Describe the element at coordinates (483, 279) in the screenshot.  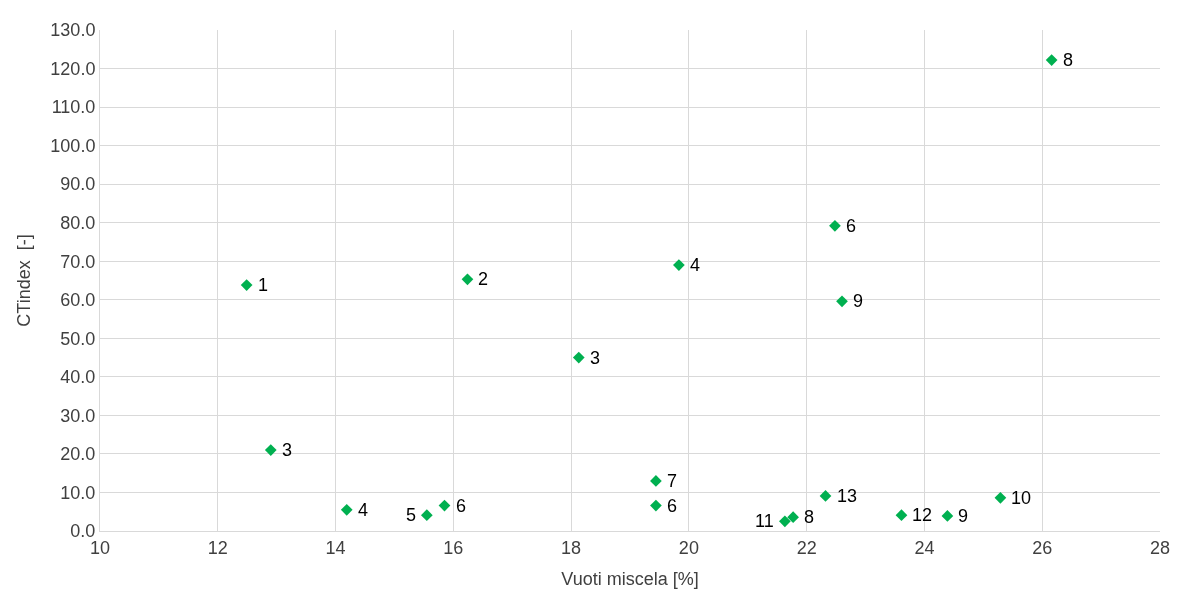
I see `annotation: 2` at that location.